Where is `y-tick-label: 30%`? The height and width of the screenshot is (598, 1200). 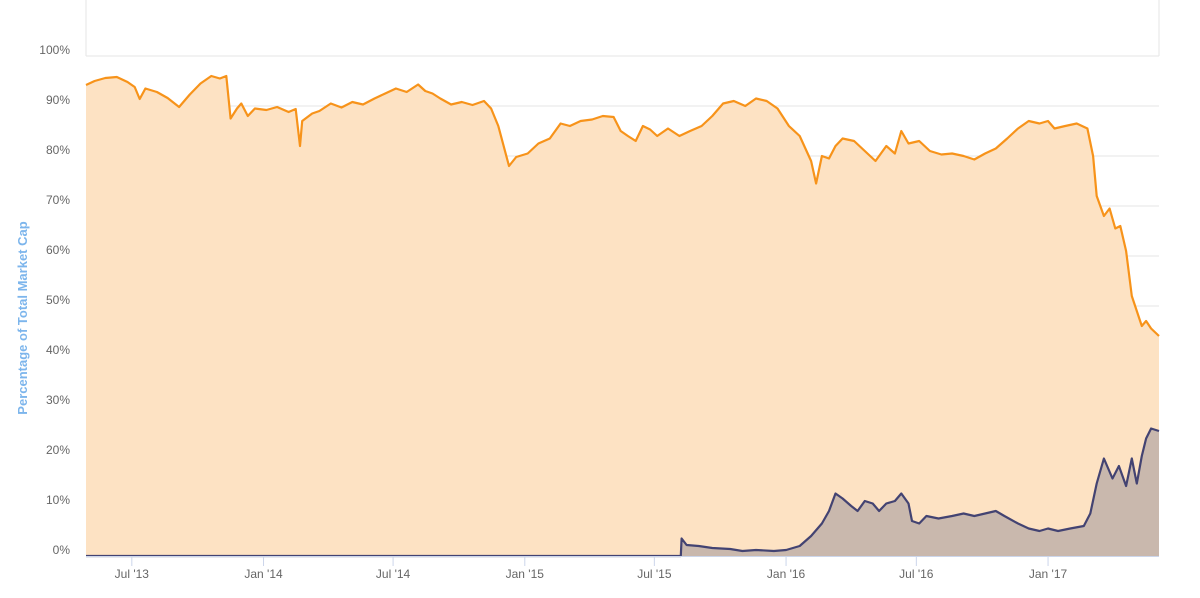 y-tick-label: 30% is located at coordinates (58, 400).